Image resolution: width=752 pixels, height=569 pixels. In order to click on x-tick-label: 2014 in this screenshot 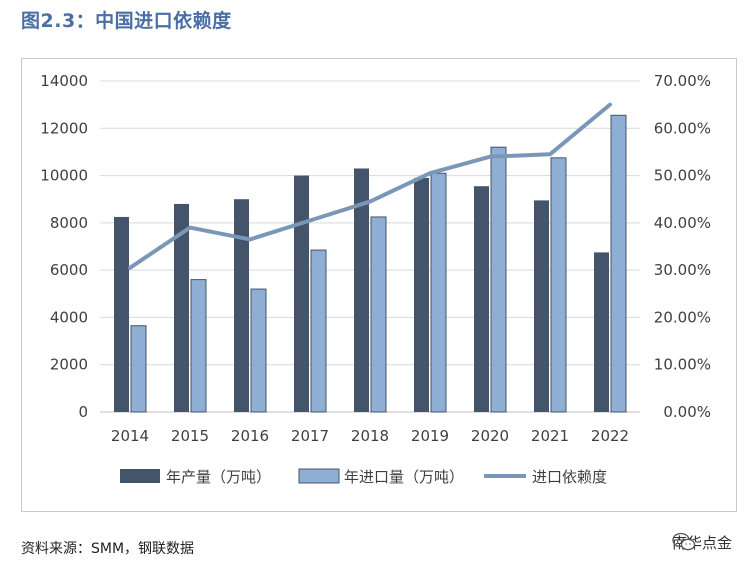, I will do `click(130, 436)`.